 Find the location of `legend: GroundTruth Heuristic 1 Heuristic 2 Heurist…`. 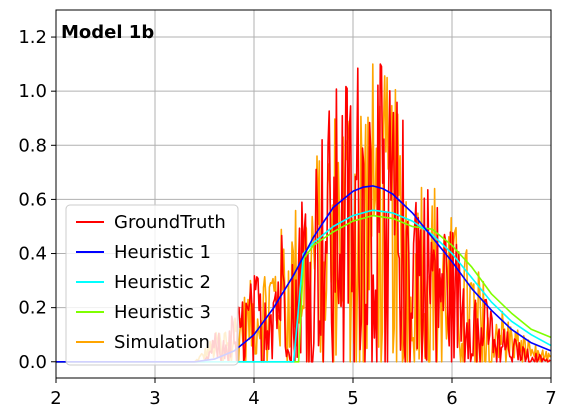

legend: GroundTruth Heuristic 1 Heuristic 2 Heurist… is located at coordinates (152, 285).